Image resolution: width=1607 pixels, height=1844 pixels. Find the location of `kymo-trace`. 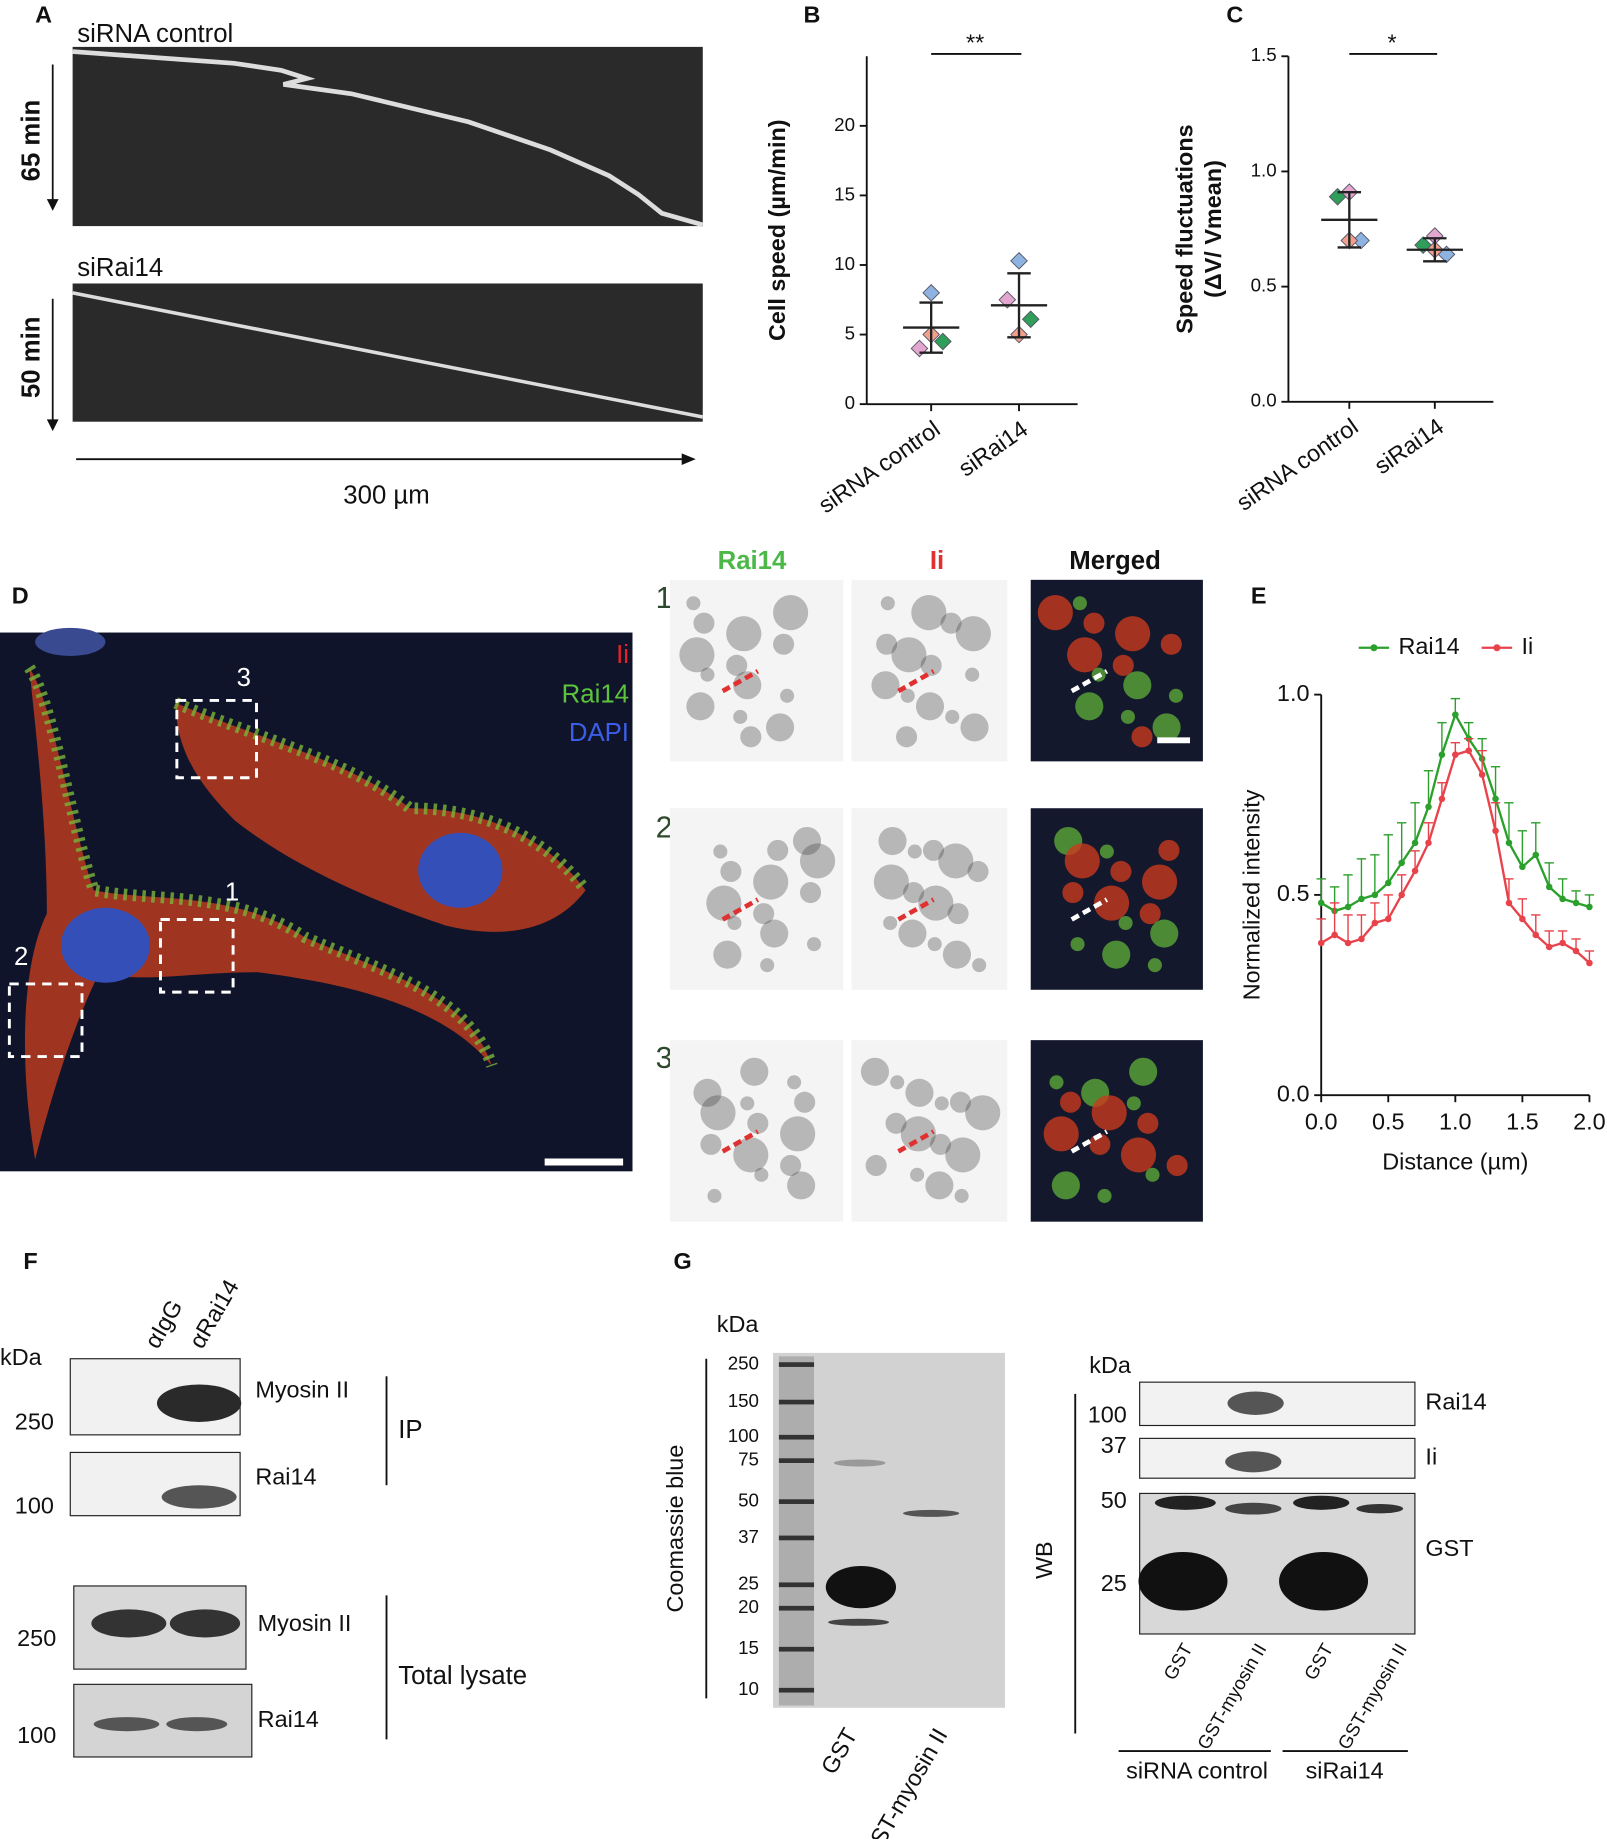

kymo-trace is located at coordinates (388, 138).